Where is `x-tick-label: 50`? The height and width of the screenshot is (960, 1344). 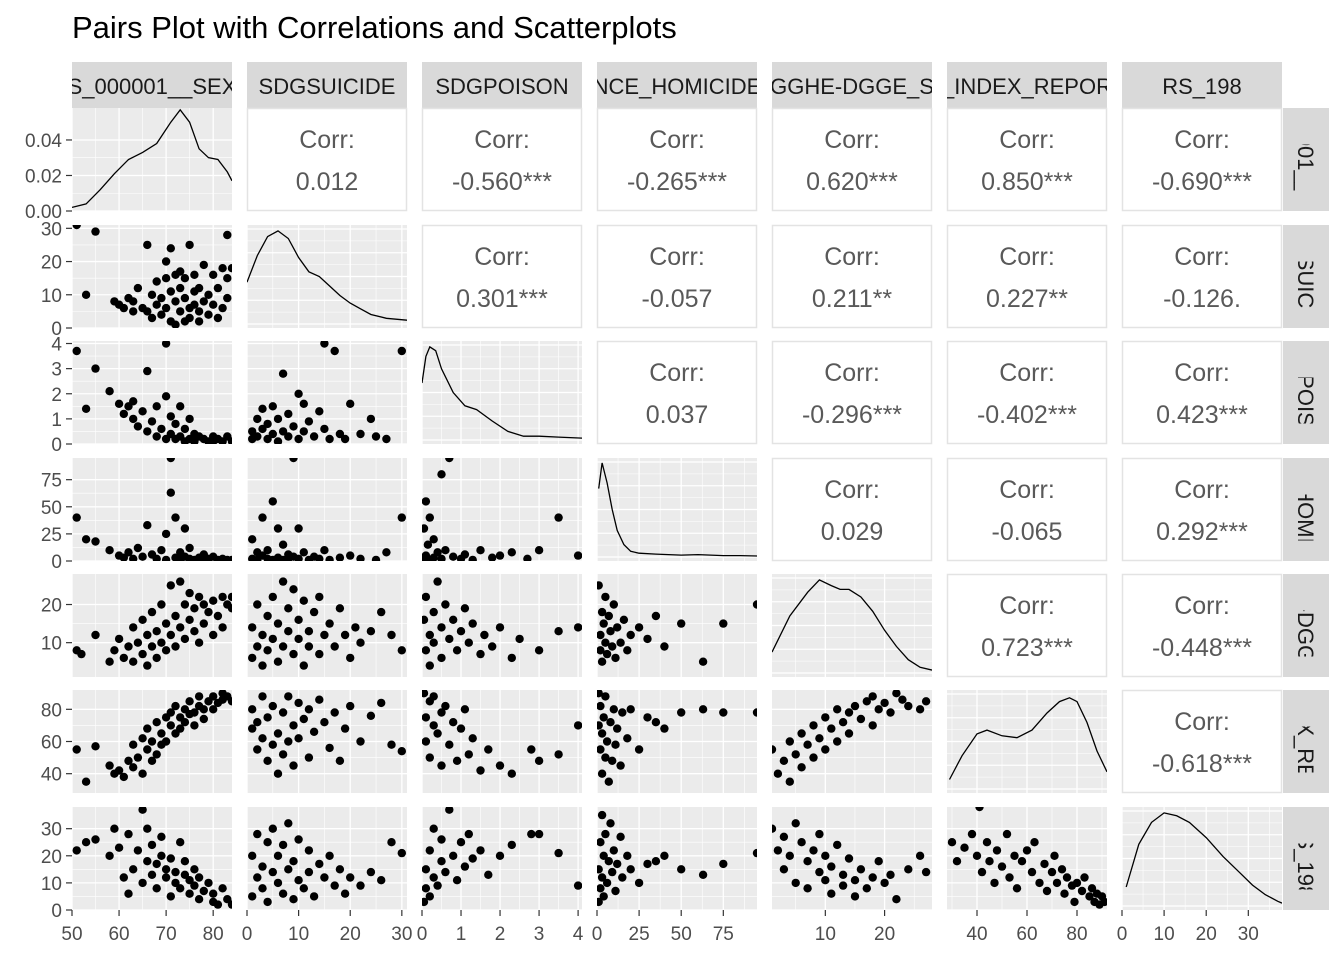 x-tick-label: 50 is located at coordinates (681, 934).